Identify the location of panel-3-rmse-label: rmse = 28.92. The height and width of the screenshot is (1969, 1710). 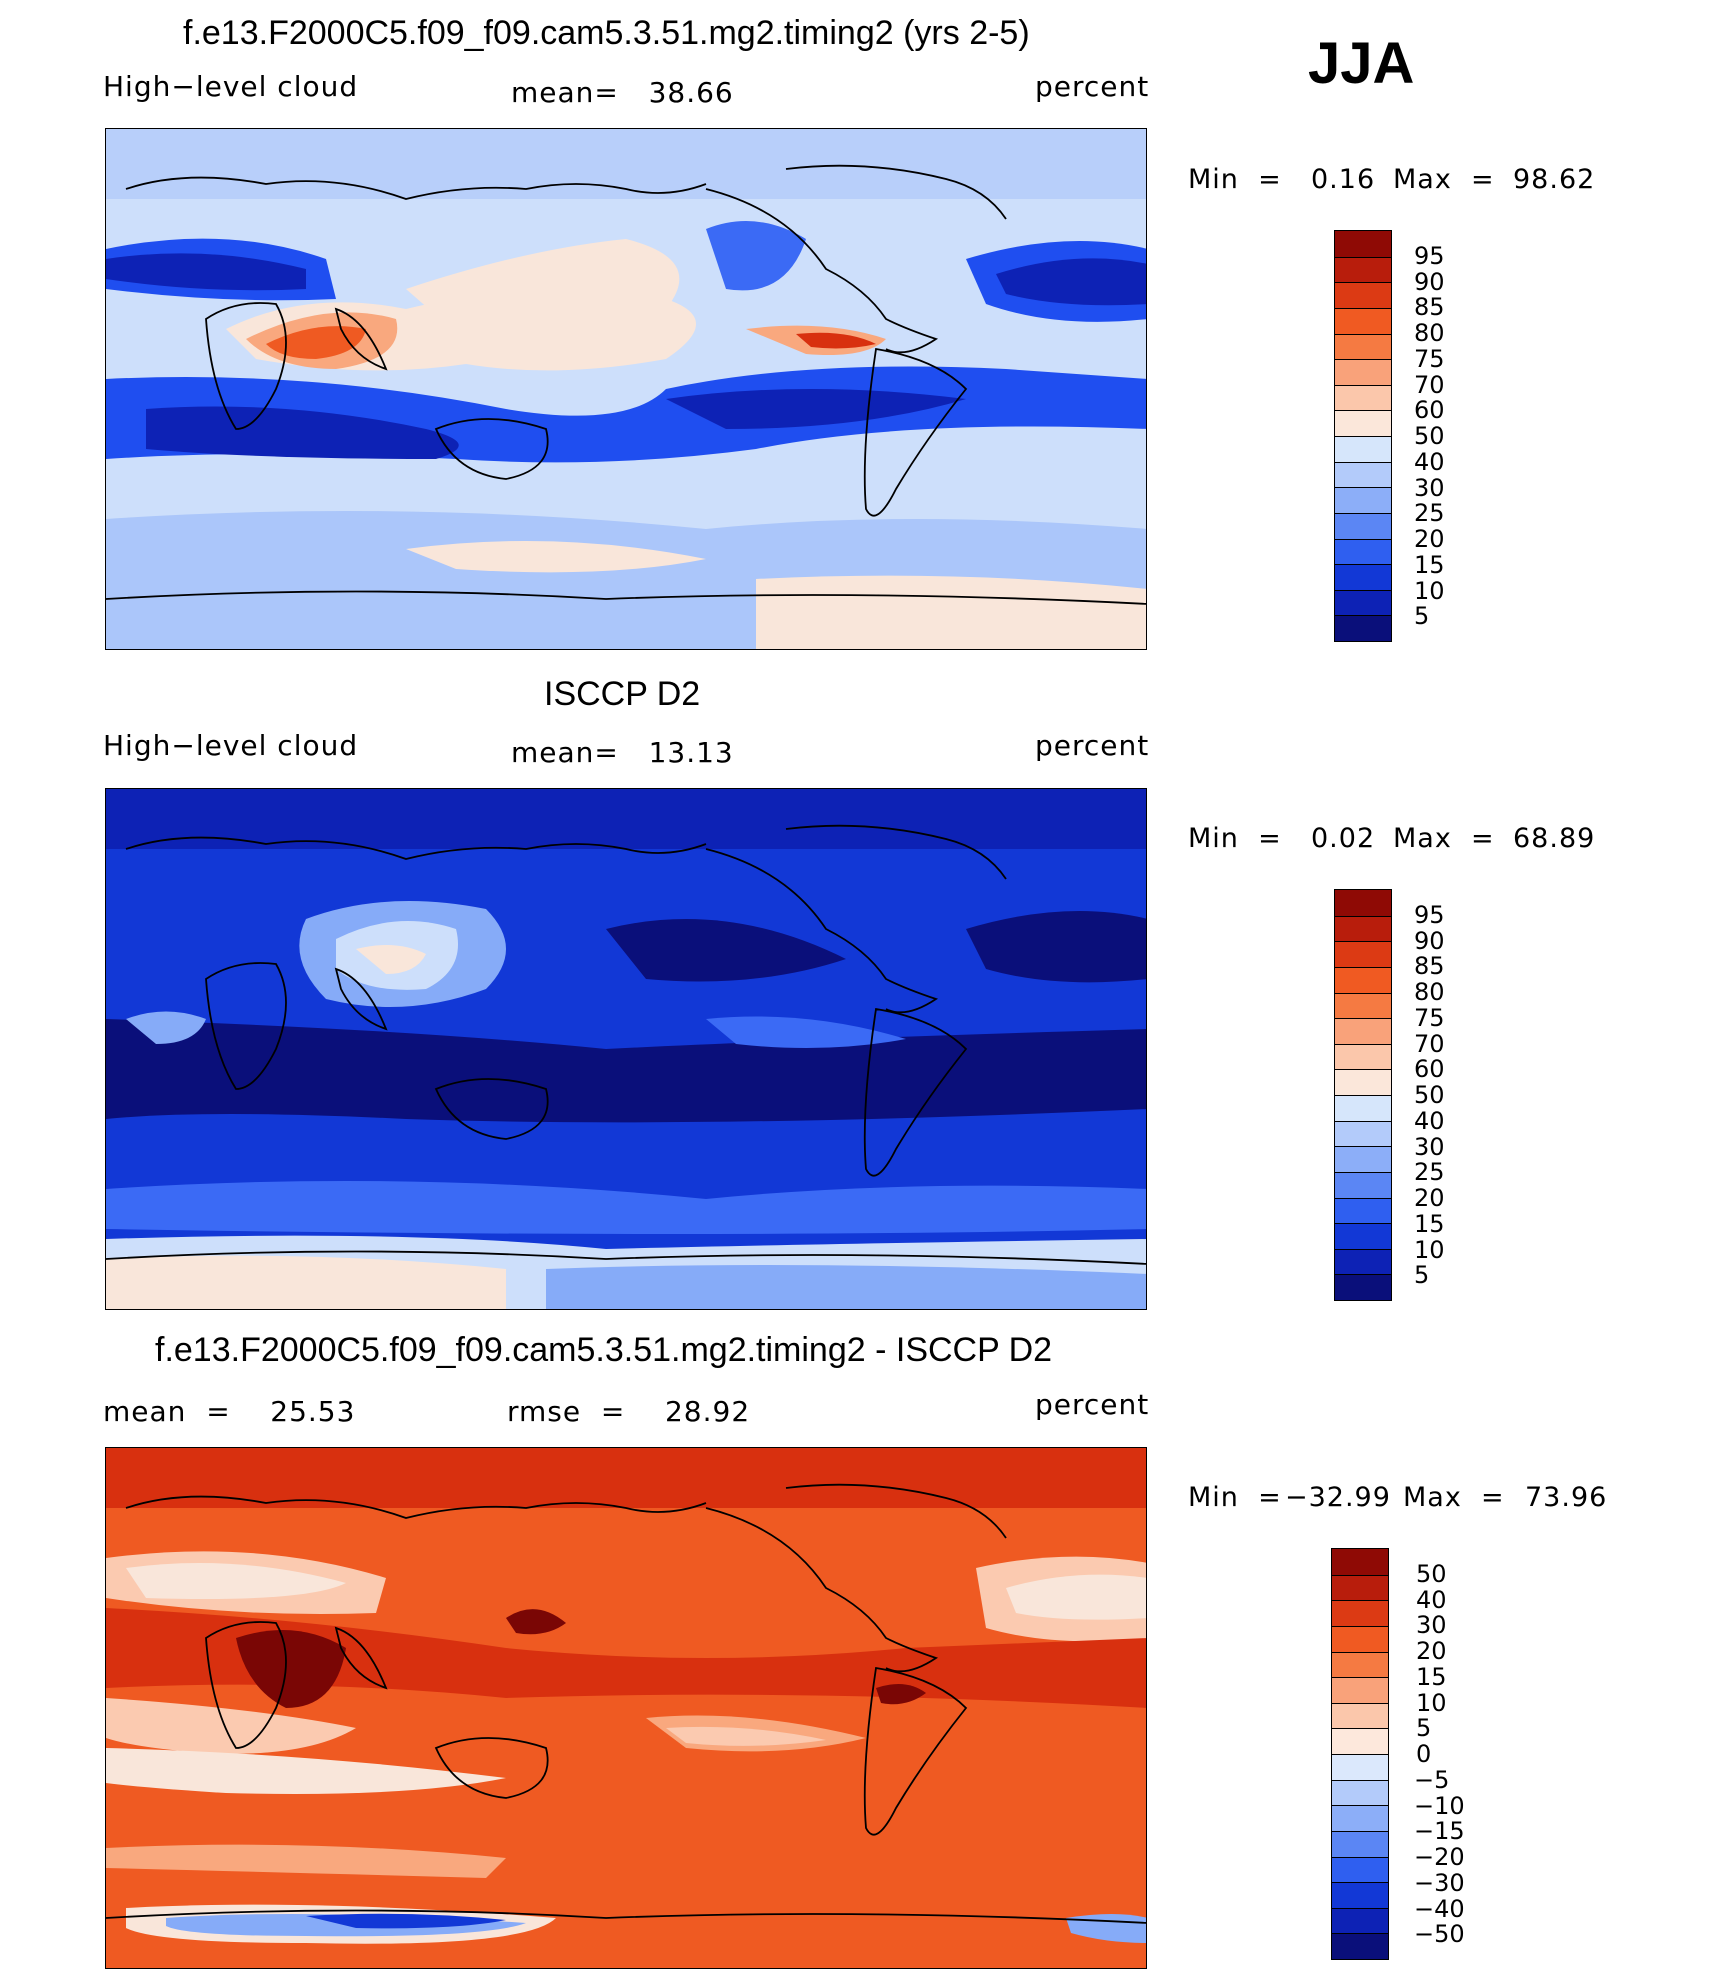
(629, 1411).